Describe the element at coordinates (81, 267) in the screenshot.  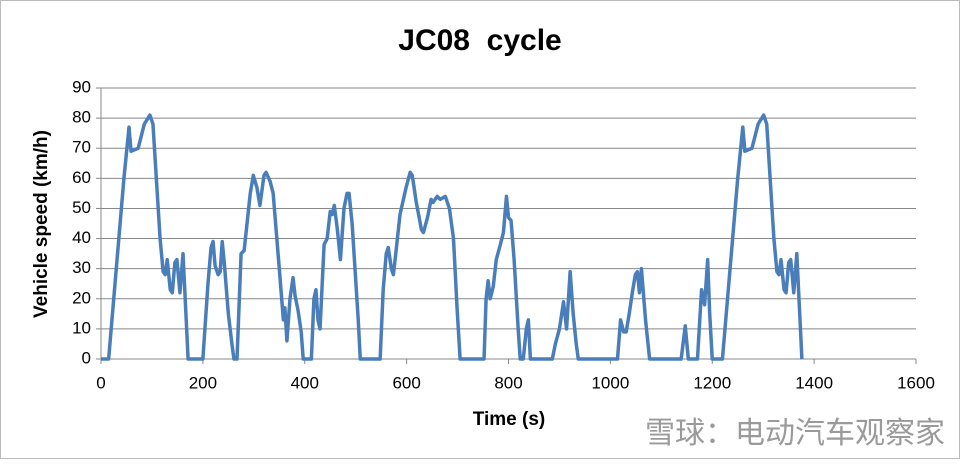
I see `y-tick-label: 30` at that location.